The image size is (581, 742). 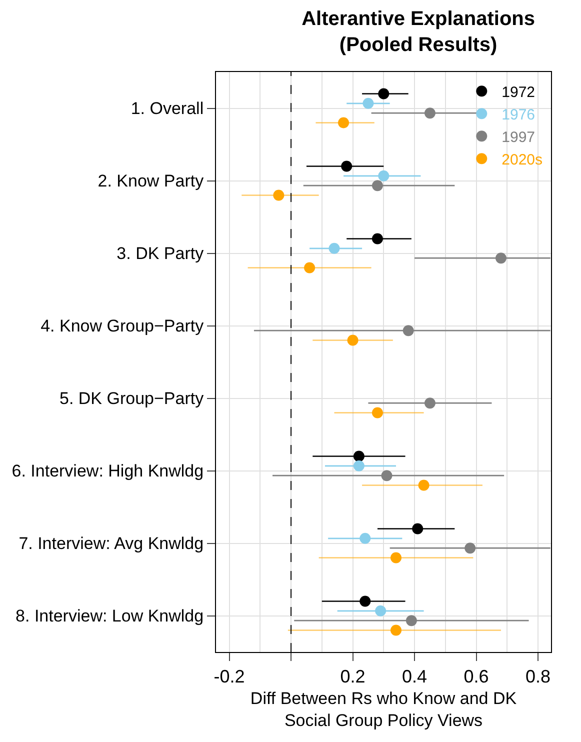 What do you see at coordinates (415, 676) in the screenshot?
I see `x-tick-label: 0.4` at bounding box center [415, 676].